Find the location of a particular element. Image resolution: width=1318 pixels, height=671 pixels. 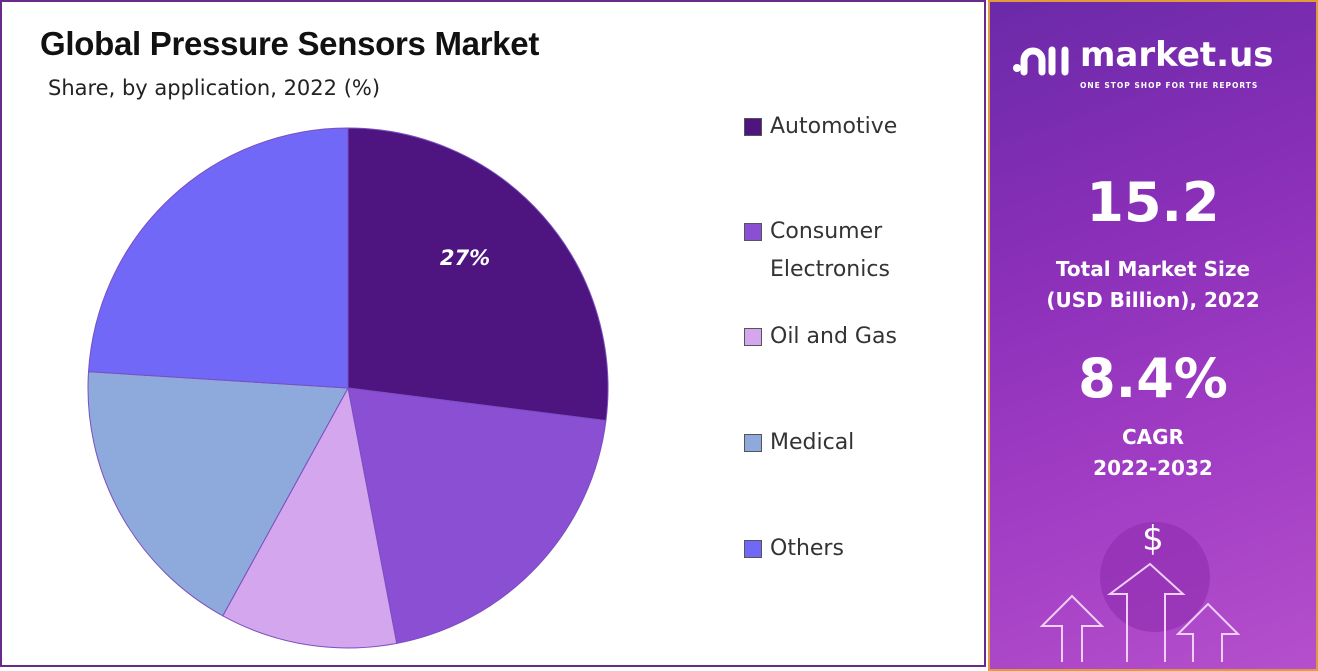

cagr-value: 8.4% is located at coordinates (1153, 378).